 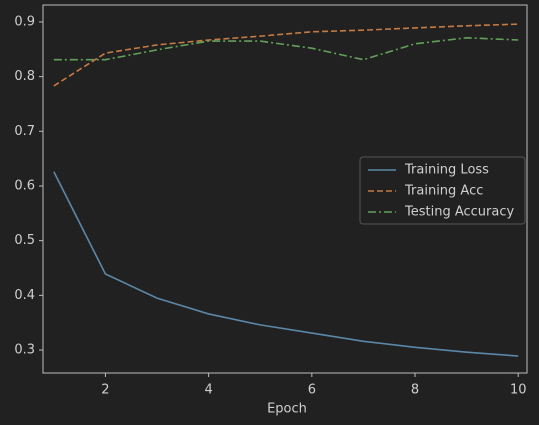 I want to click on y-tick-label: 0.6, so click(x=24, y=185).